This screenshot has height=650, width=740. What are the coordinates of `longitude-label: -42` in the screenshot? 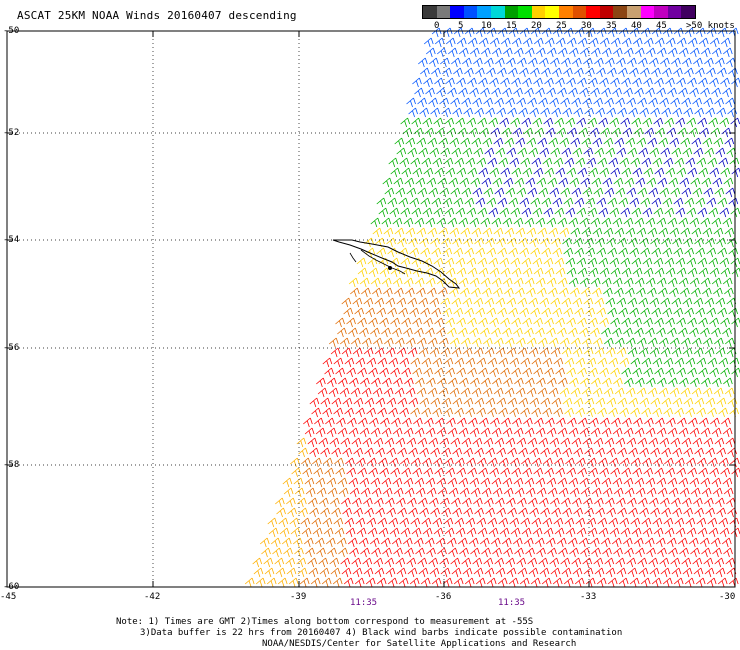 It's located at (152, 597).